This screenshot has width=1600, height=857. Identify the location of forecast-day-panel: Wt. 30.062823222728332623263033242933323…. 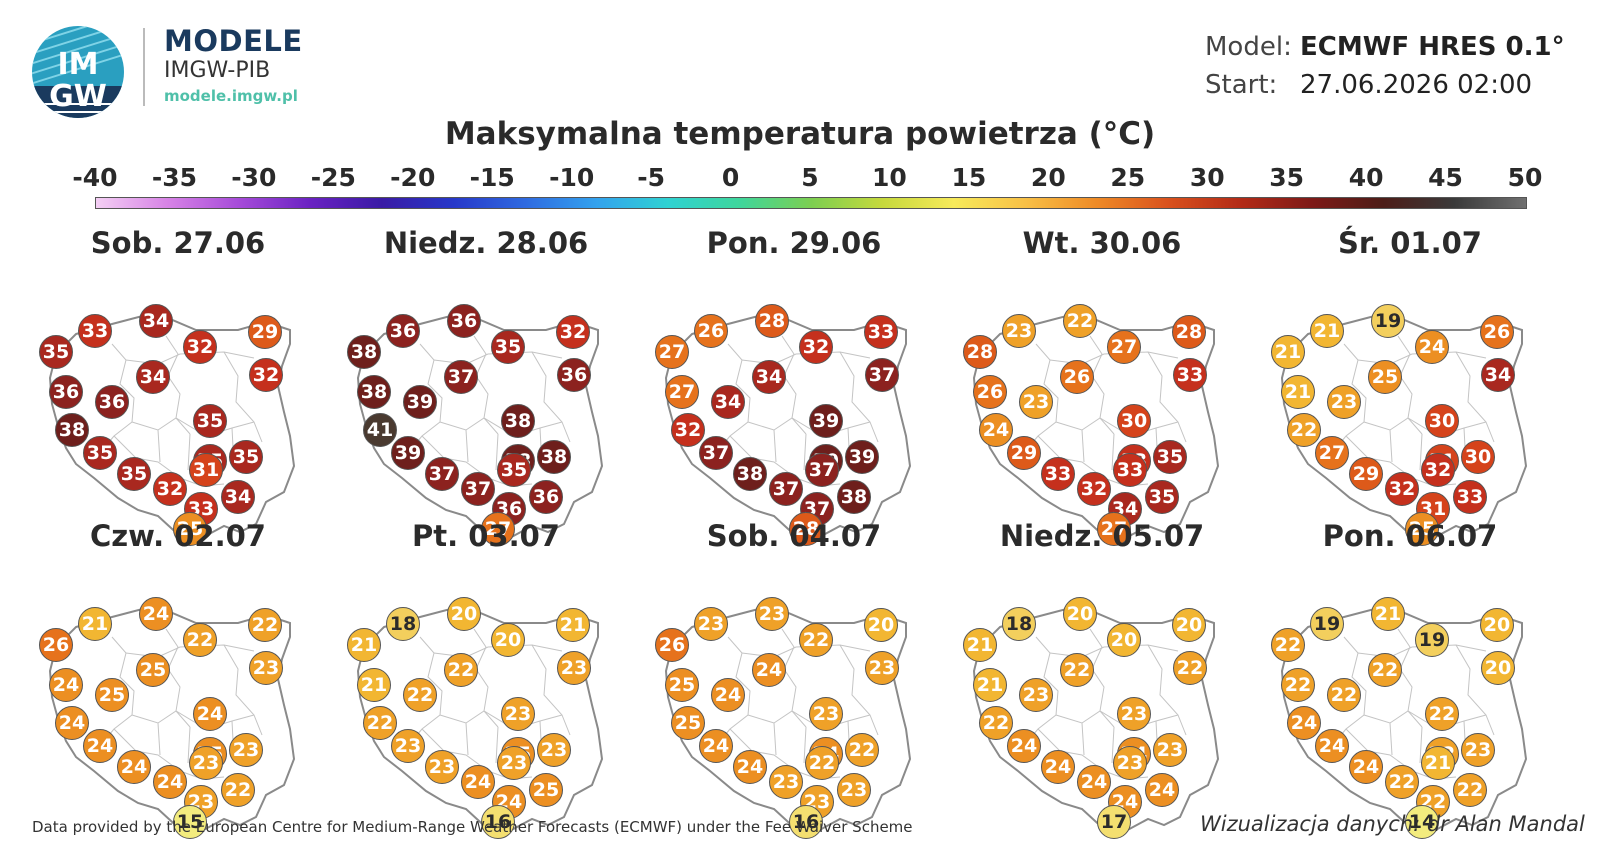
(1102, 386).